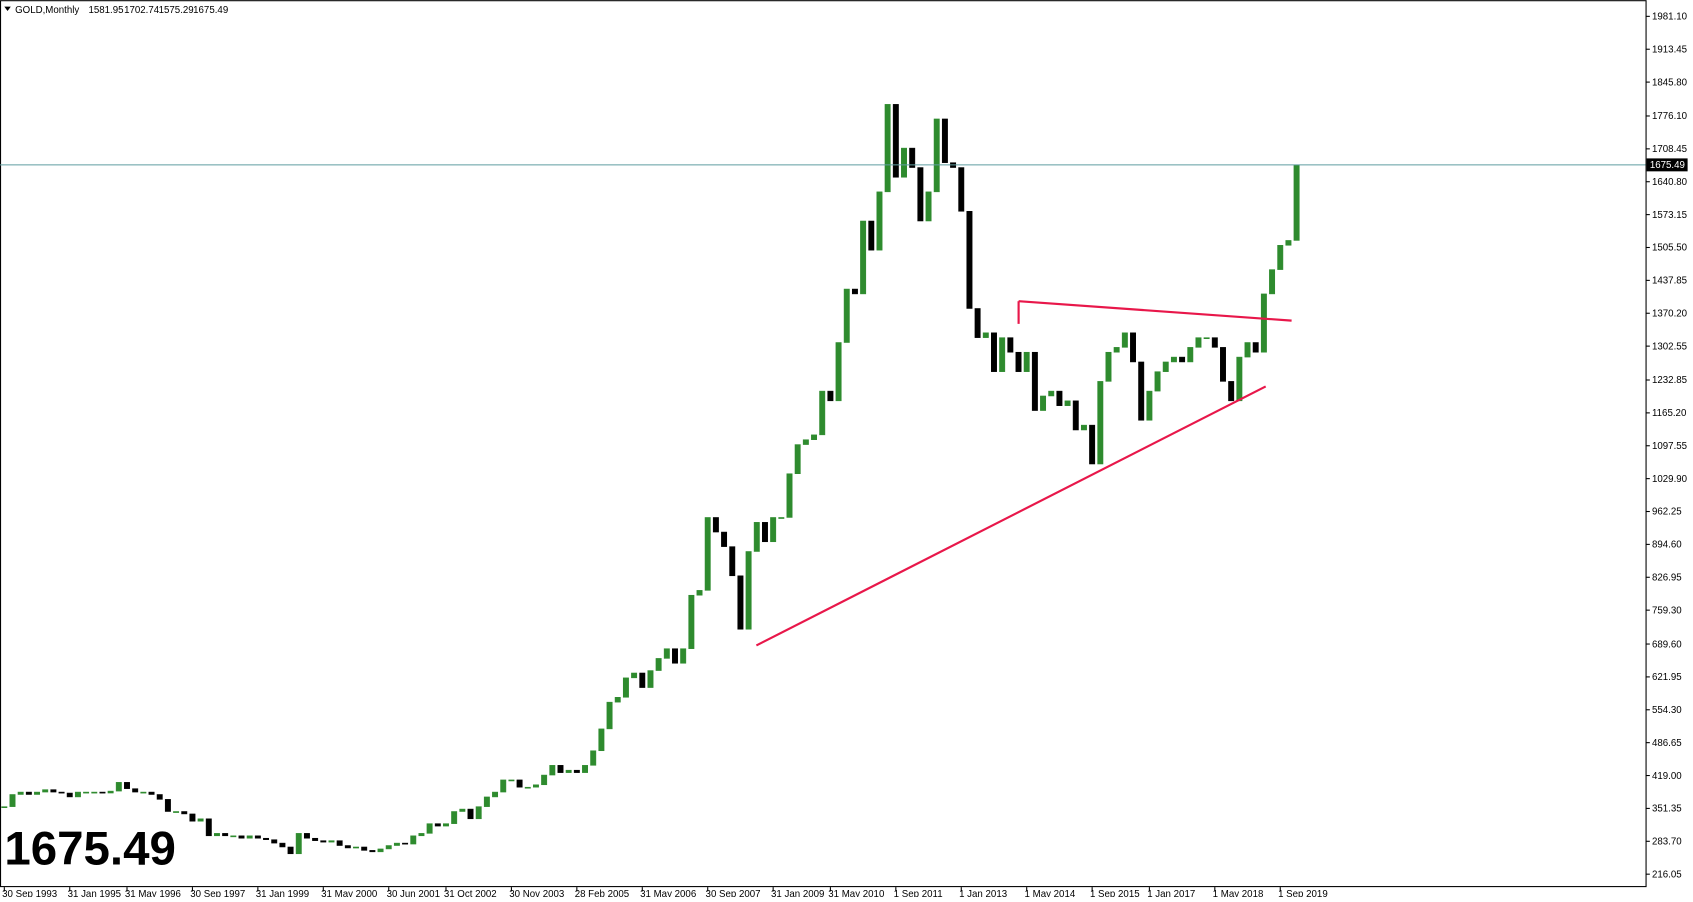 This screenshot has height=902, width=1693. Describe the element at coordinates (210, 10) in the screenshot. I see `close: 1675.49` at that location.